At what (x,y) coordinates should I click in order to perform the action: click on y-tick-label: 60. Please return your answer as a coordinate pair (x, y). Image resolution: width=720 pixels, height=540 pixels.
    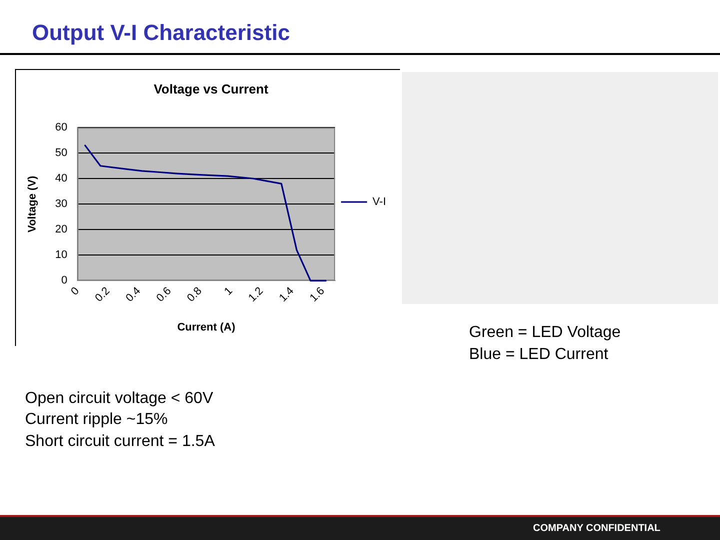
    Looking at the image, I should click on (61, 128).